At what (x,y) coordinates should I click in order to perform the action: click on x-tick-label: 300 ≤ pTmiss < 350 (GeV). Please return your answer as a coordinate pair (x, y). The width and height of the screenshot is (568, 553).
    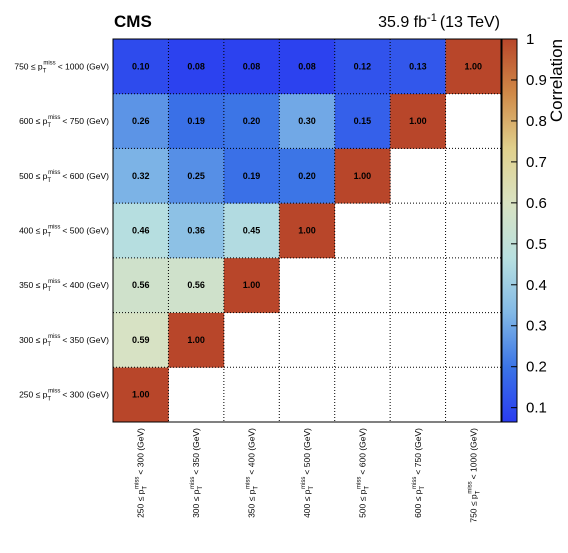
    Looking at the image, I should click on (197, 473).